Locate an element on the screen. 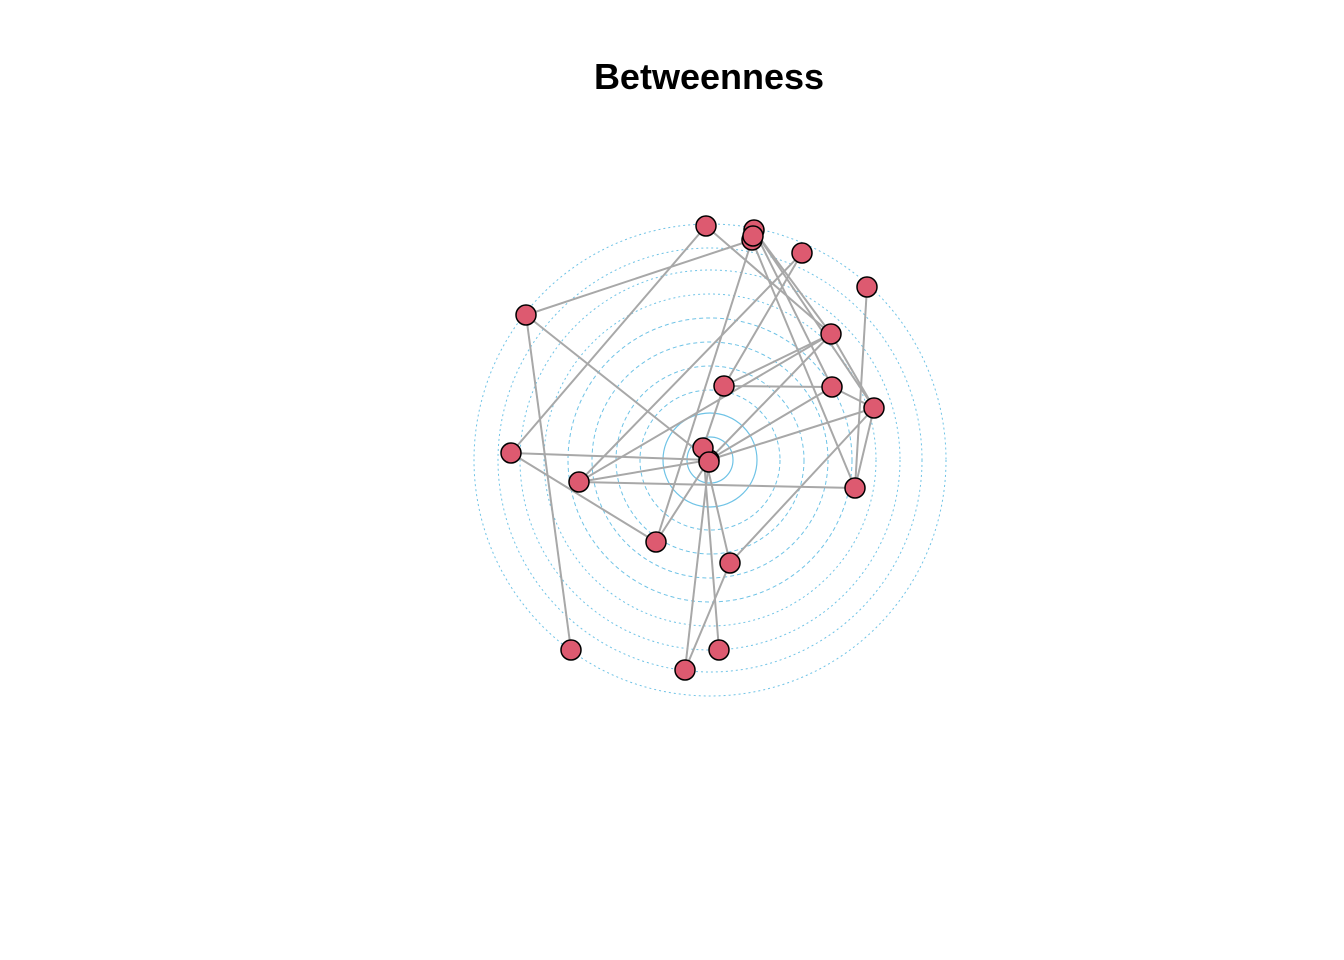  edges-layer is located at coordinates (692, 448).